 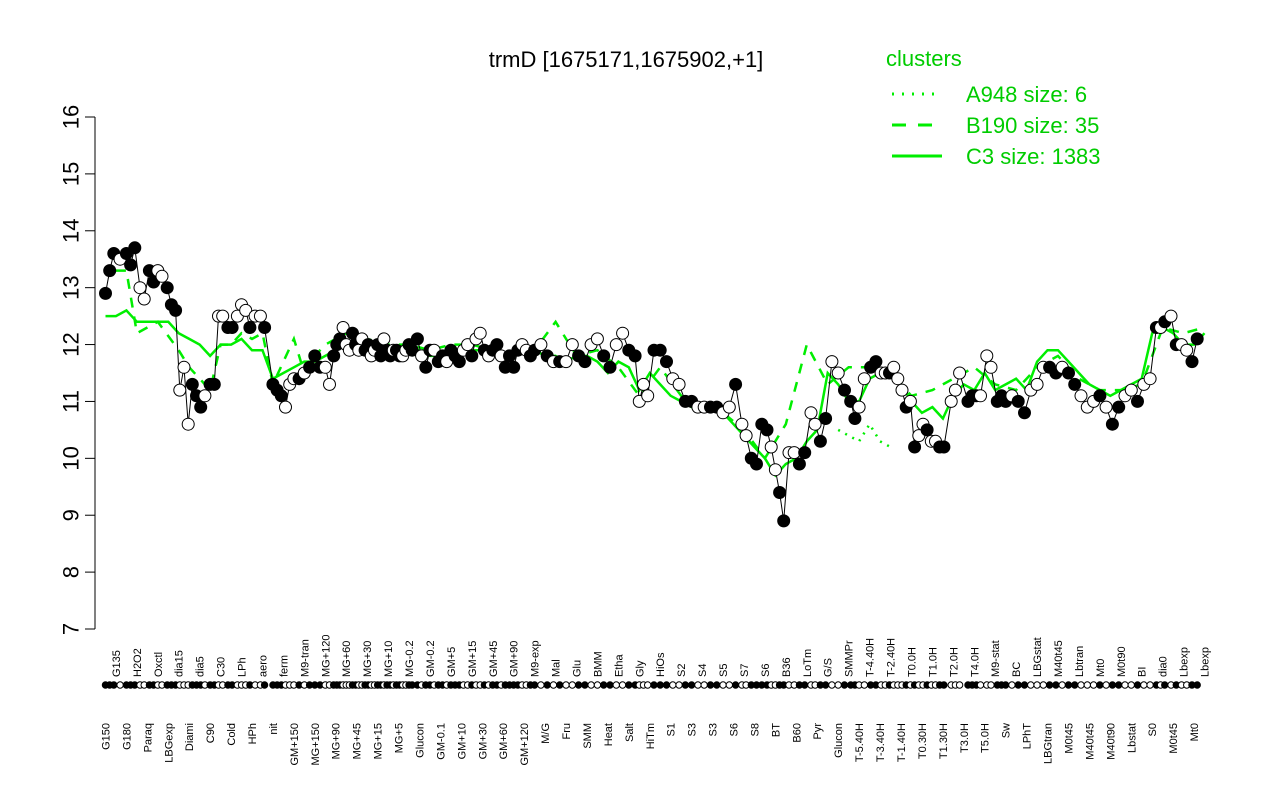 I want to click on x-tick-label: GM+45, so click(x=494, y=659).